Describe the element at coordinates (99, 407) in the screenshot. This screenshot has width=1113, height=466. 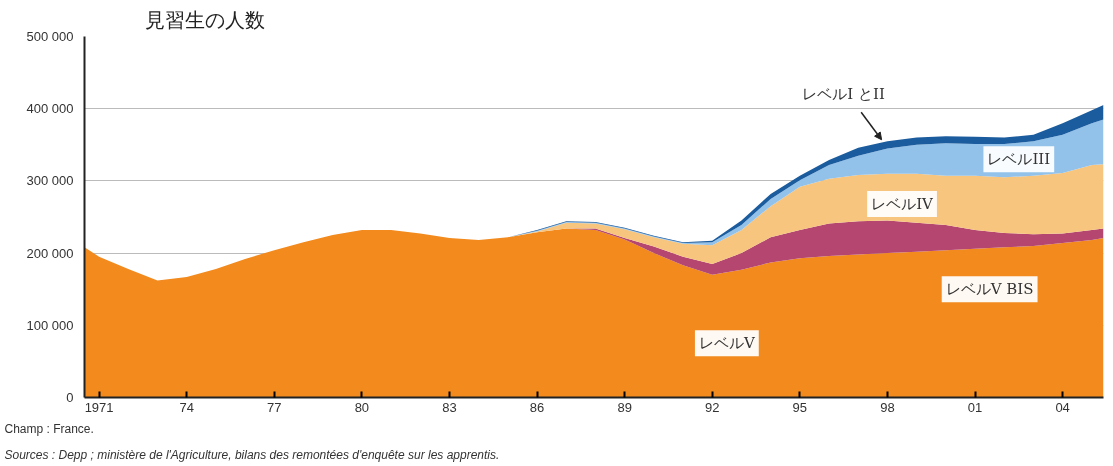
I see `x-tick-label: 1971` at that location.